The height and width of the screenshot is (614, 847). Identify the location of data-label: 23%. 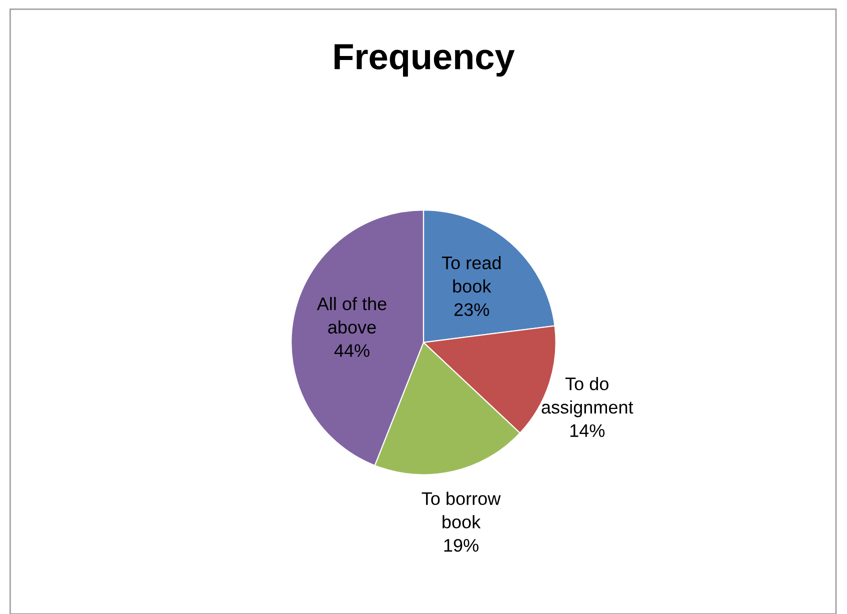
(472, 309).